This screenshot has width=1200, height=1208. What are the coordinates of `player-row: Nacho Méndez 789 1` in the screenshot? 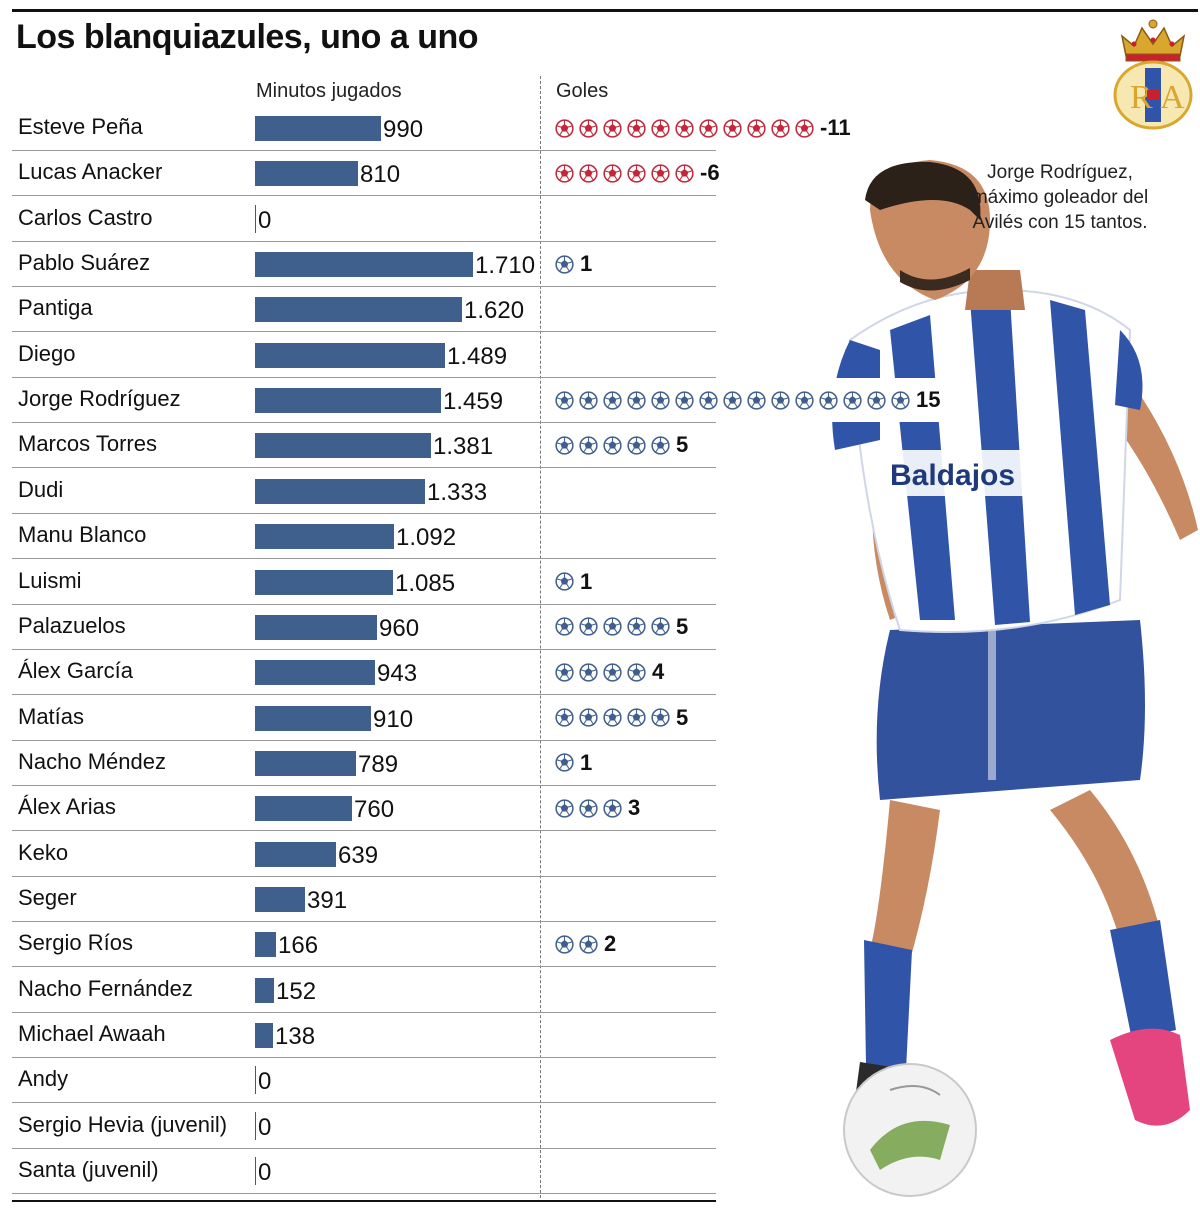 It's located at (364, 763).